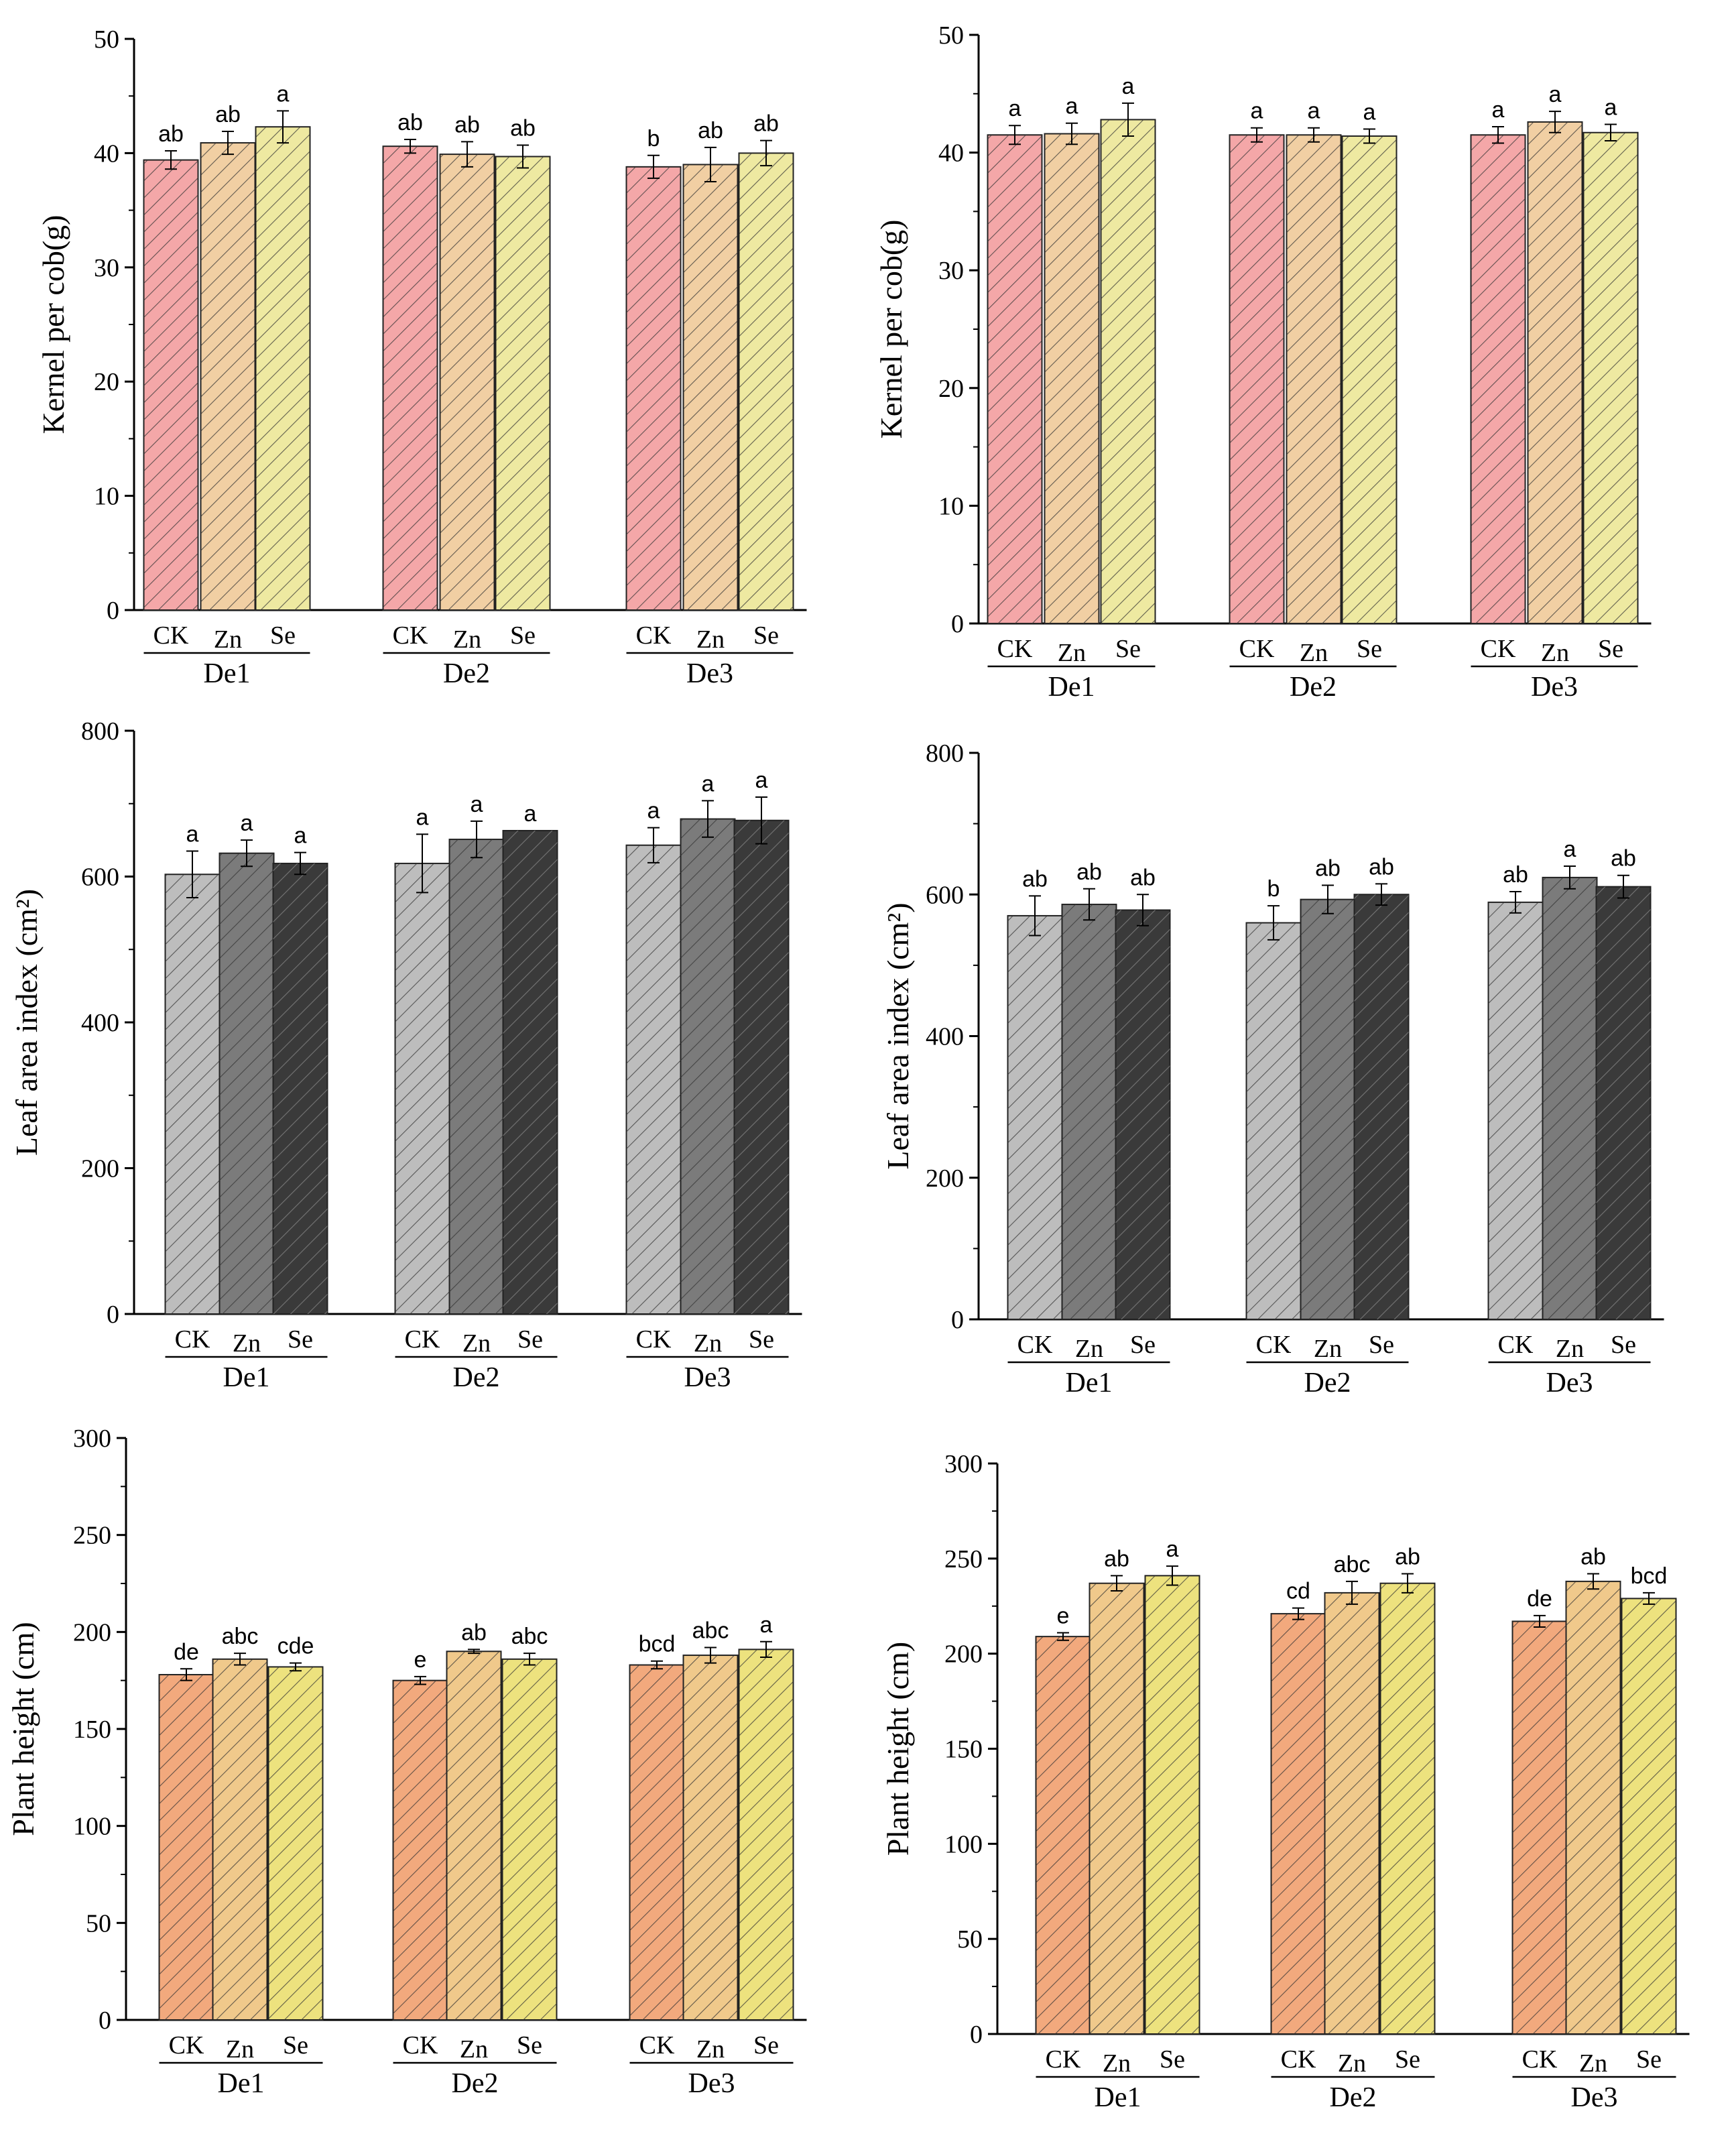  What do you see at coordinates (891, 329) in the screenshot?
I see `y-axis-label: Kernel per cob(g)` at bounding box center [891, 329].